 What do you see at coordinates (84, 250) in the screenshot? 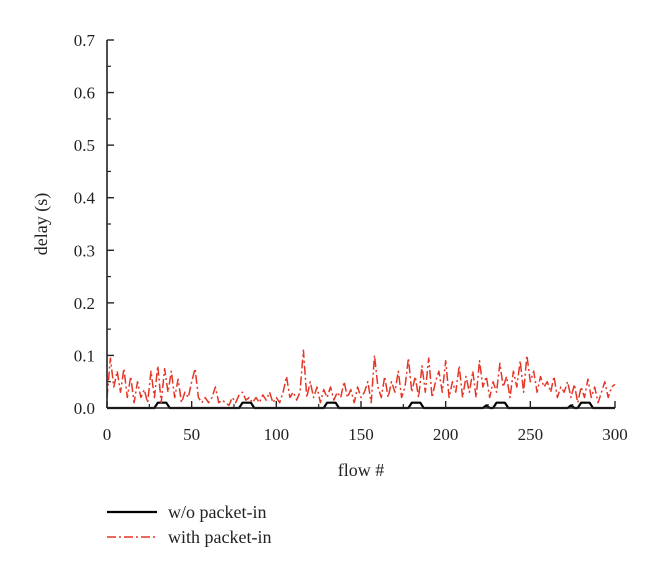
I see `y-tick-label: 0.3` at bounding box center [84, 250].